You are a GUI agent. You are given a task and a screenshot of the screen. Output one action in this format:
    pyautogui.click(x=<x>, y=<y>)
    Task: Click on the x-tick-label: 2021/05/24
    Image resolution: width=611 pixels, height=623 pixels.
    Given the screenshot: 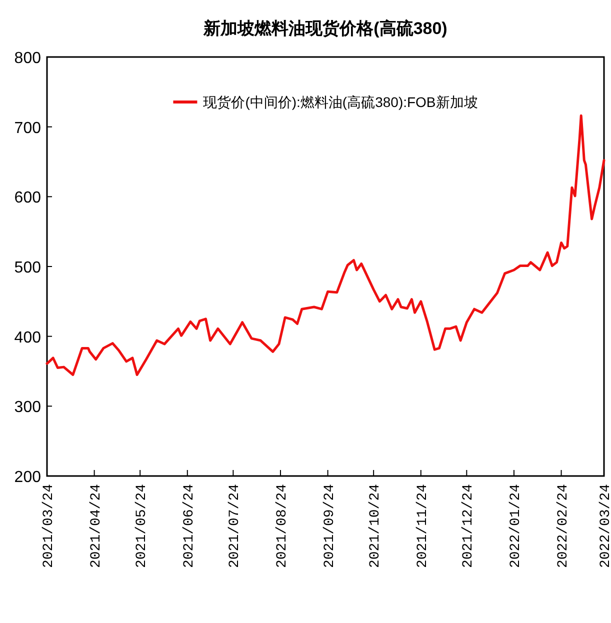 What is the action you would take?
    pyautogui.click(x=142, y=526)
    